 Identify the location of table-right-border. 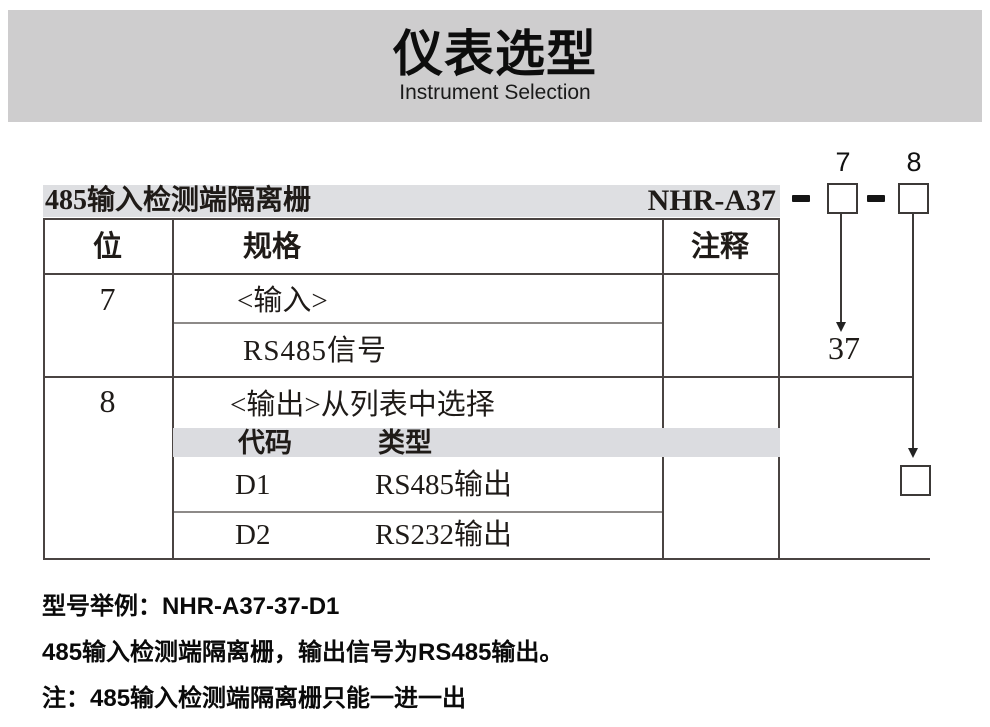
(779, 389).